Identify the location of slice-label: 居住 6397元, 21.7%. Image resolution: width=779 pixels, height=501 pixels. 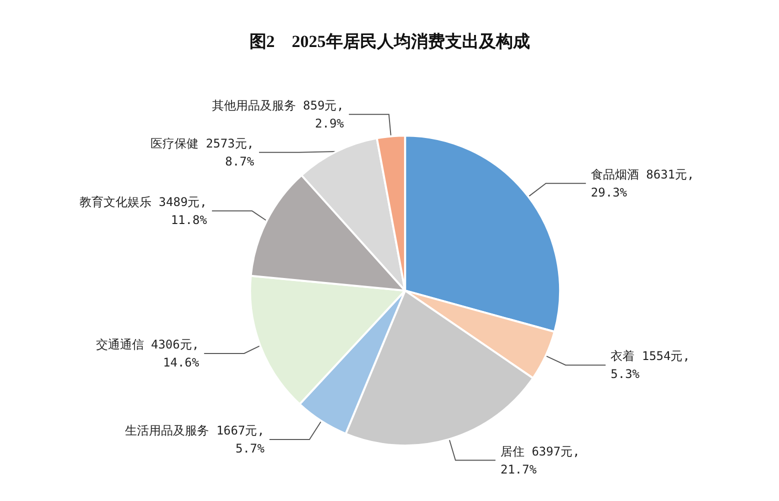
(540, 460).